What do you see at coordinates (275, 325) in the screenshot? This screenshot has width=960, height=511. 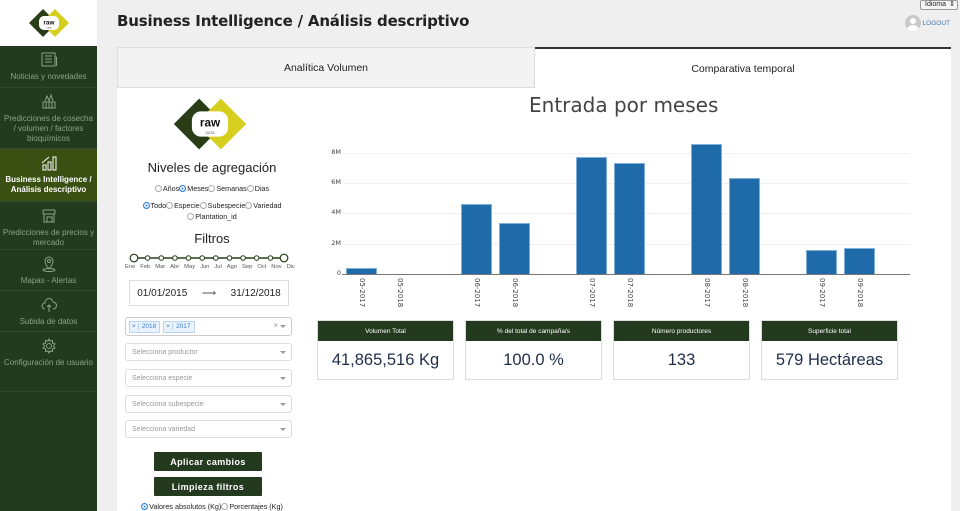 I see `clear-icon: ×` at bounding box center [275, 325].